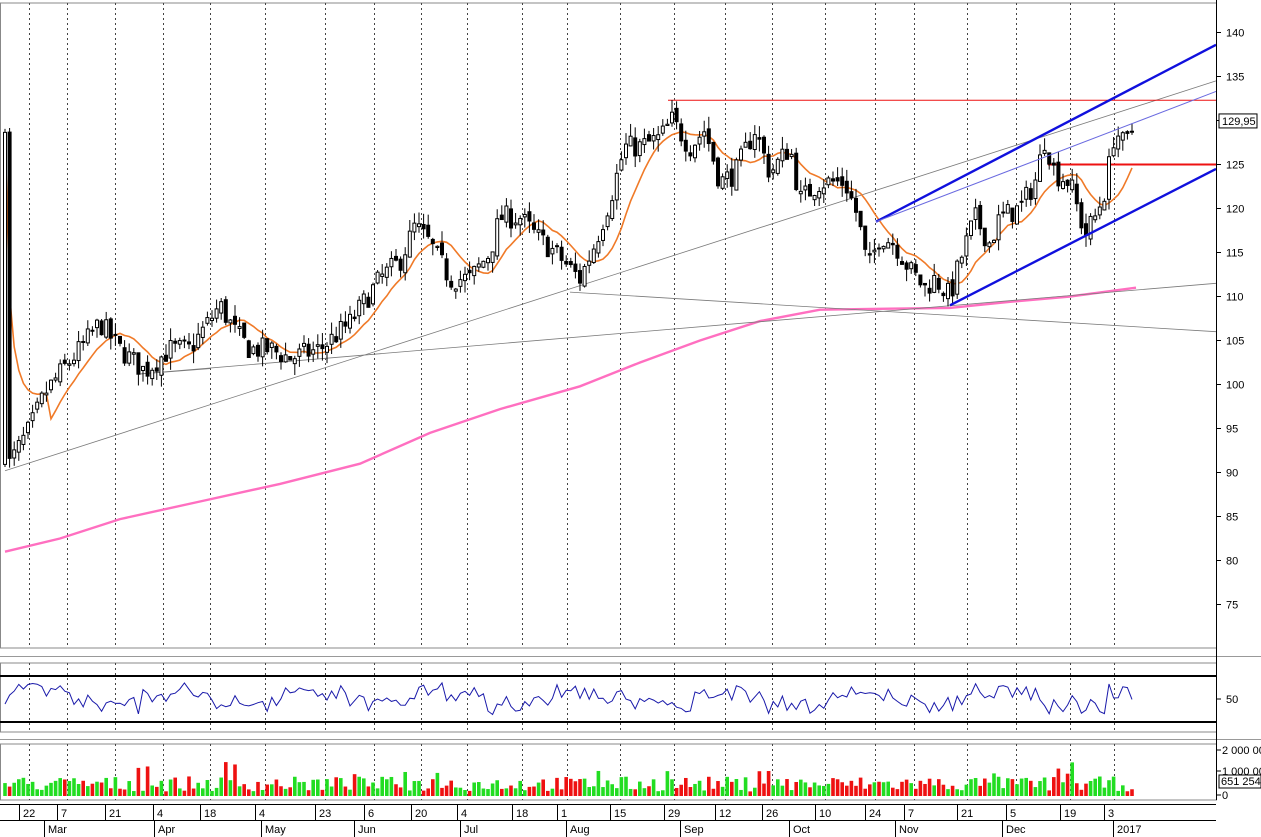 This screenshot has height=837, width=1261. I want to click on price-tick-label: 125, so click(1235, 166).